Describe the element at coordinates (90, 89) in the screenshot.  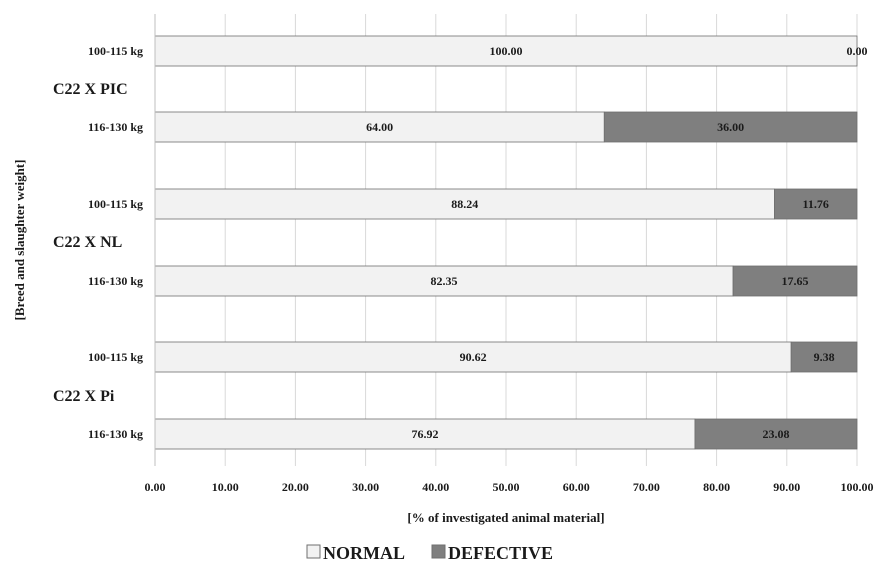
I see `group-label: C22 X PIC` at that location.